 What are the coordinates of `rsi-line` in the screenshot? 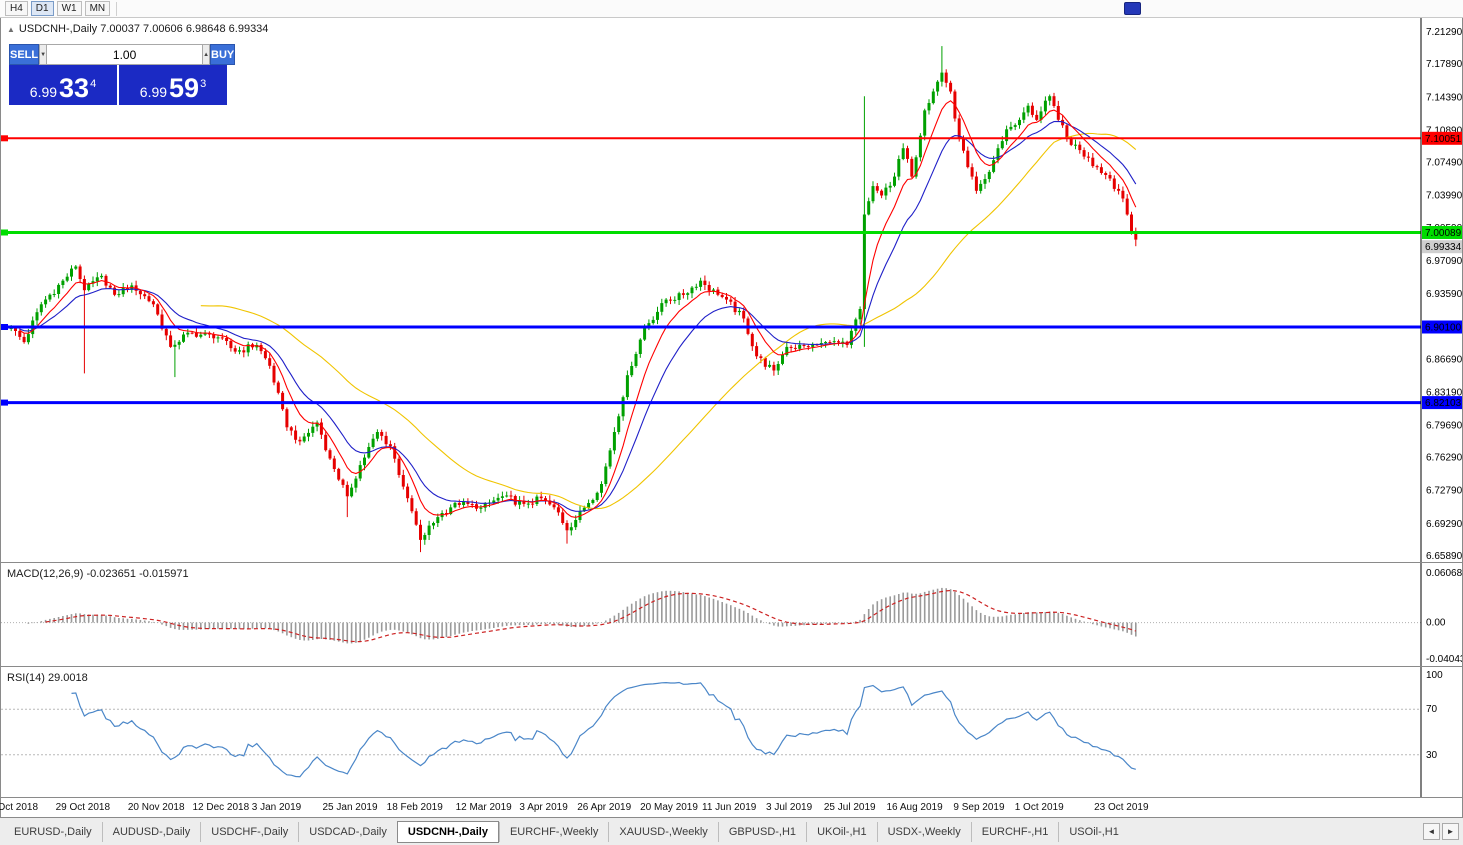 It's located at (603, 729).